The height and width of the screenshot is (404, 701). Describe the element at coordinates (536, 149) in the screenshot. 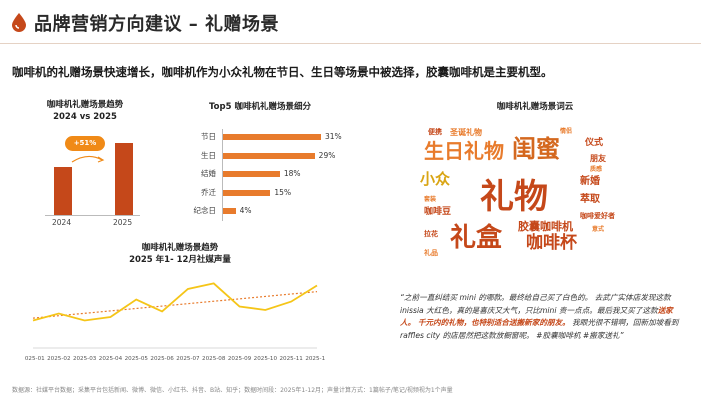

I see `cloud-word: 闺蜜` at that location.